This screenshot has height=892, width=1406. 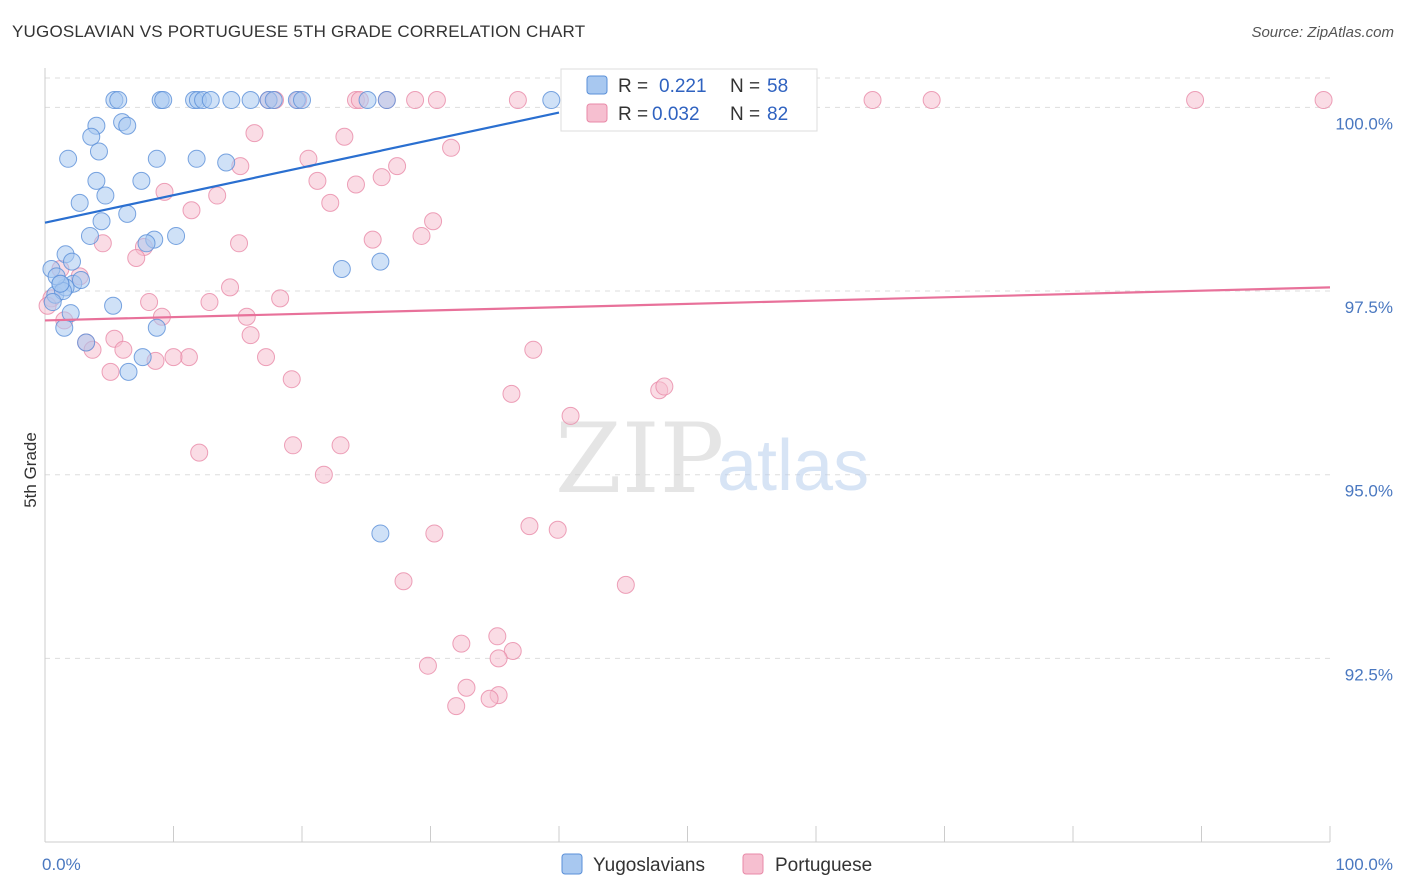 What do you see at coordinates (676, 114) in the screenshot?
I see `legend-r-value-2: 0.032` at bounding box center [676, 114].